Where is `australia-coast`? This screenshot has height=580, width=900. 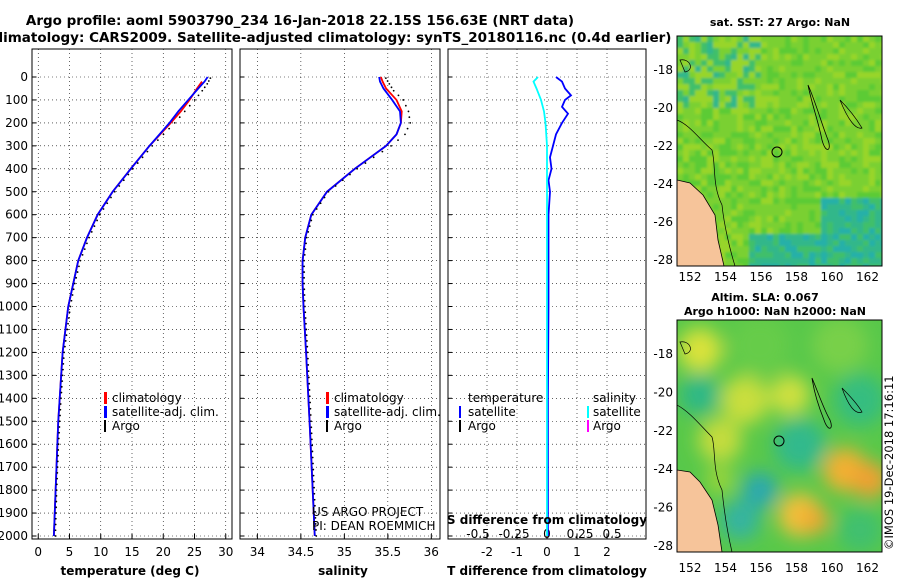 australia-coast is located at coordinates (701, 222).